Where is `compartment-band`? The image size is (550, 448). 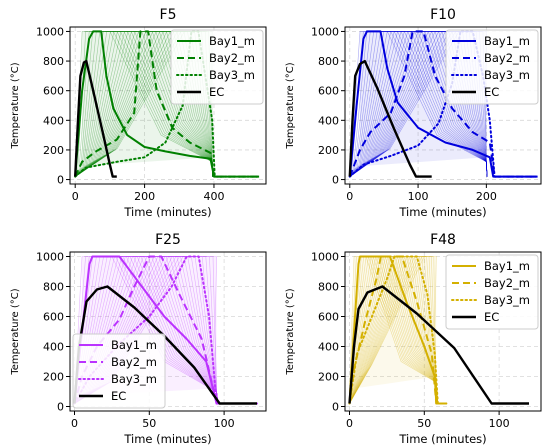
compartment-band is located at coordinates (395, 322).